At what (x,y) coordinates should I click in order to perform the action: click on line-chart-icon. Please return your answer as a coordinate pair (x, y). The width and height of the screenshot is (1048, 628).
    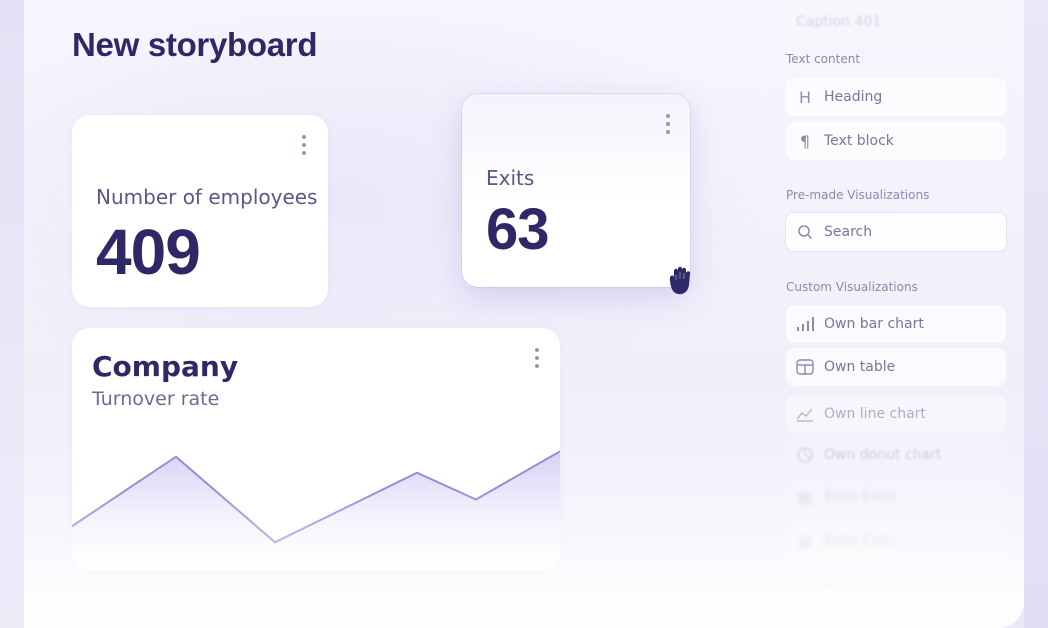
    Looking at the image, I should click on (805, 414).